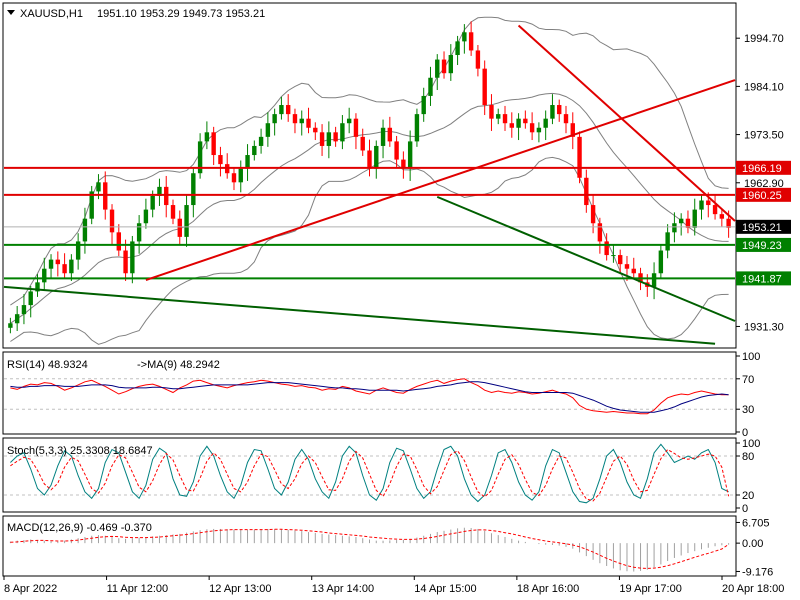  I want to click on time-axis-tick-label: 19 Apr 17:00, so click(650, 589).